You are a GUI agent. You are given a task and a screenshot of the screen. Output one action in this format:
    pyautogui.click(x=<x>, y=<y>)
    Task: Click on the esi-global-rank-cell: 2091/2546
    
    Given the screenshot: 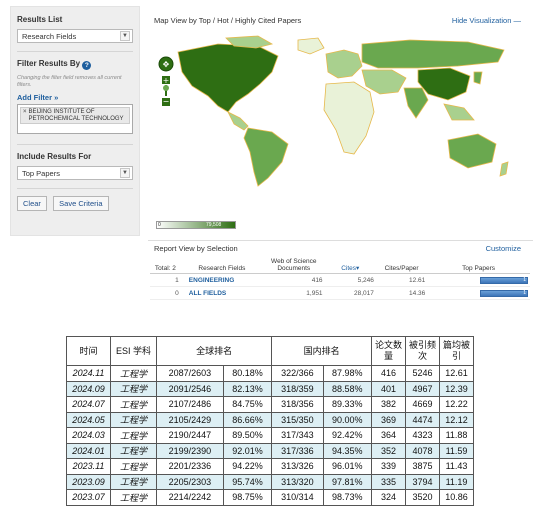 What is the action you would take?
    pyautogui.click(x=190, y=388)
    